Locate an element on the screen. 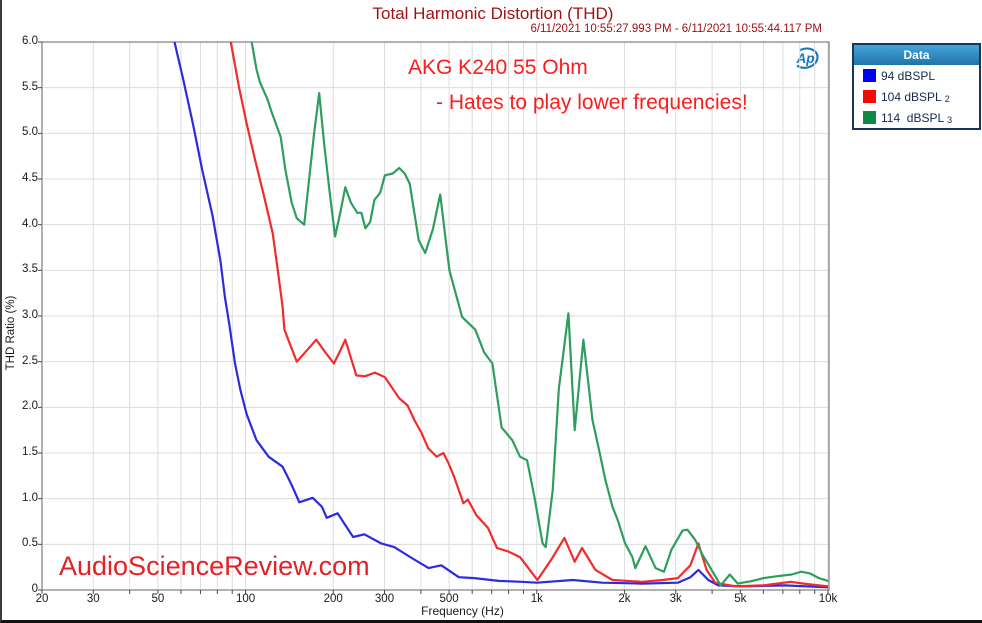 This screenshot has height=623, width=982. y-tick-label: 4.5 is located at coordinates (30, 178).